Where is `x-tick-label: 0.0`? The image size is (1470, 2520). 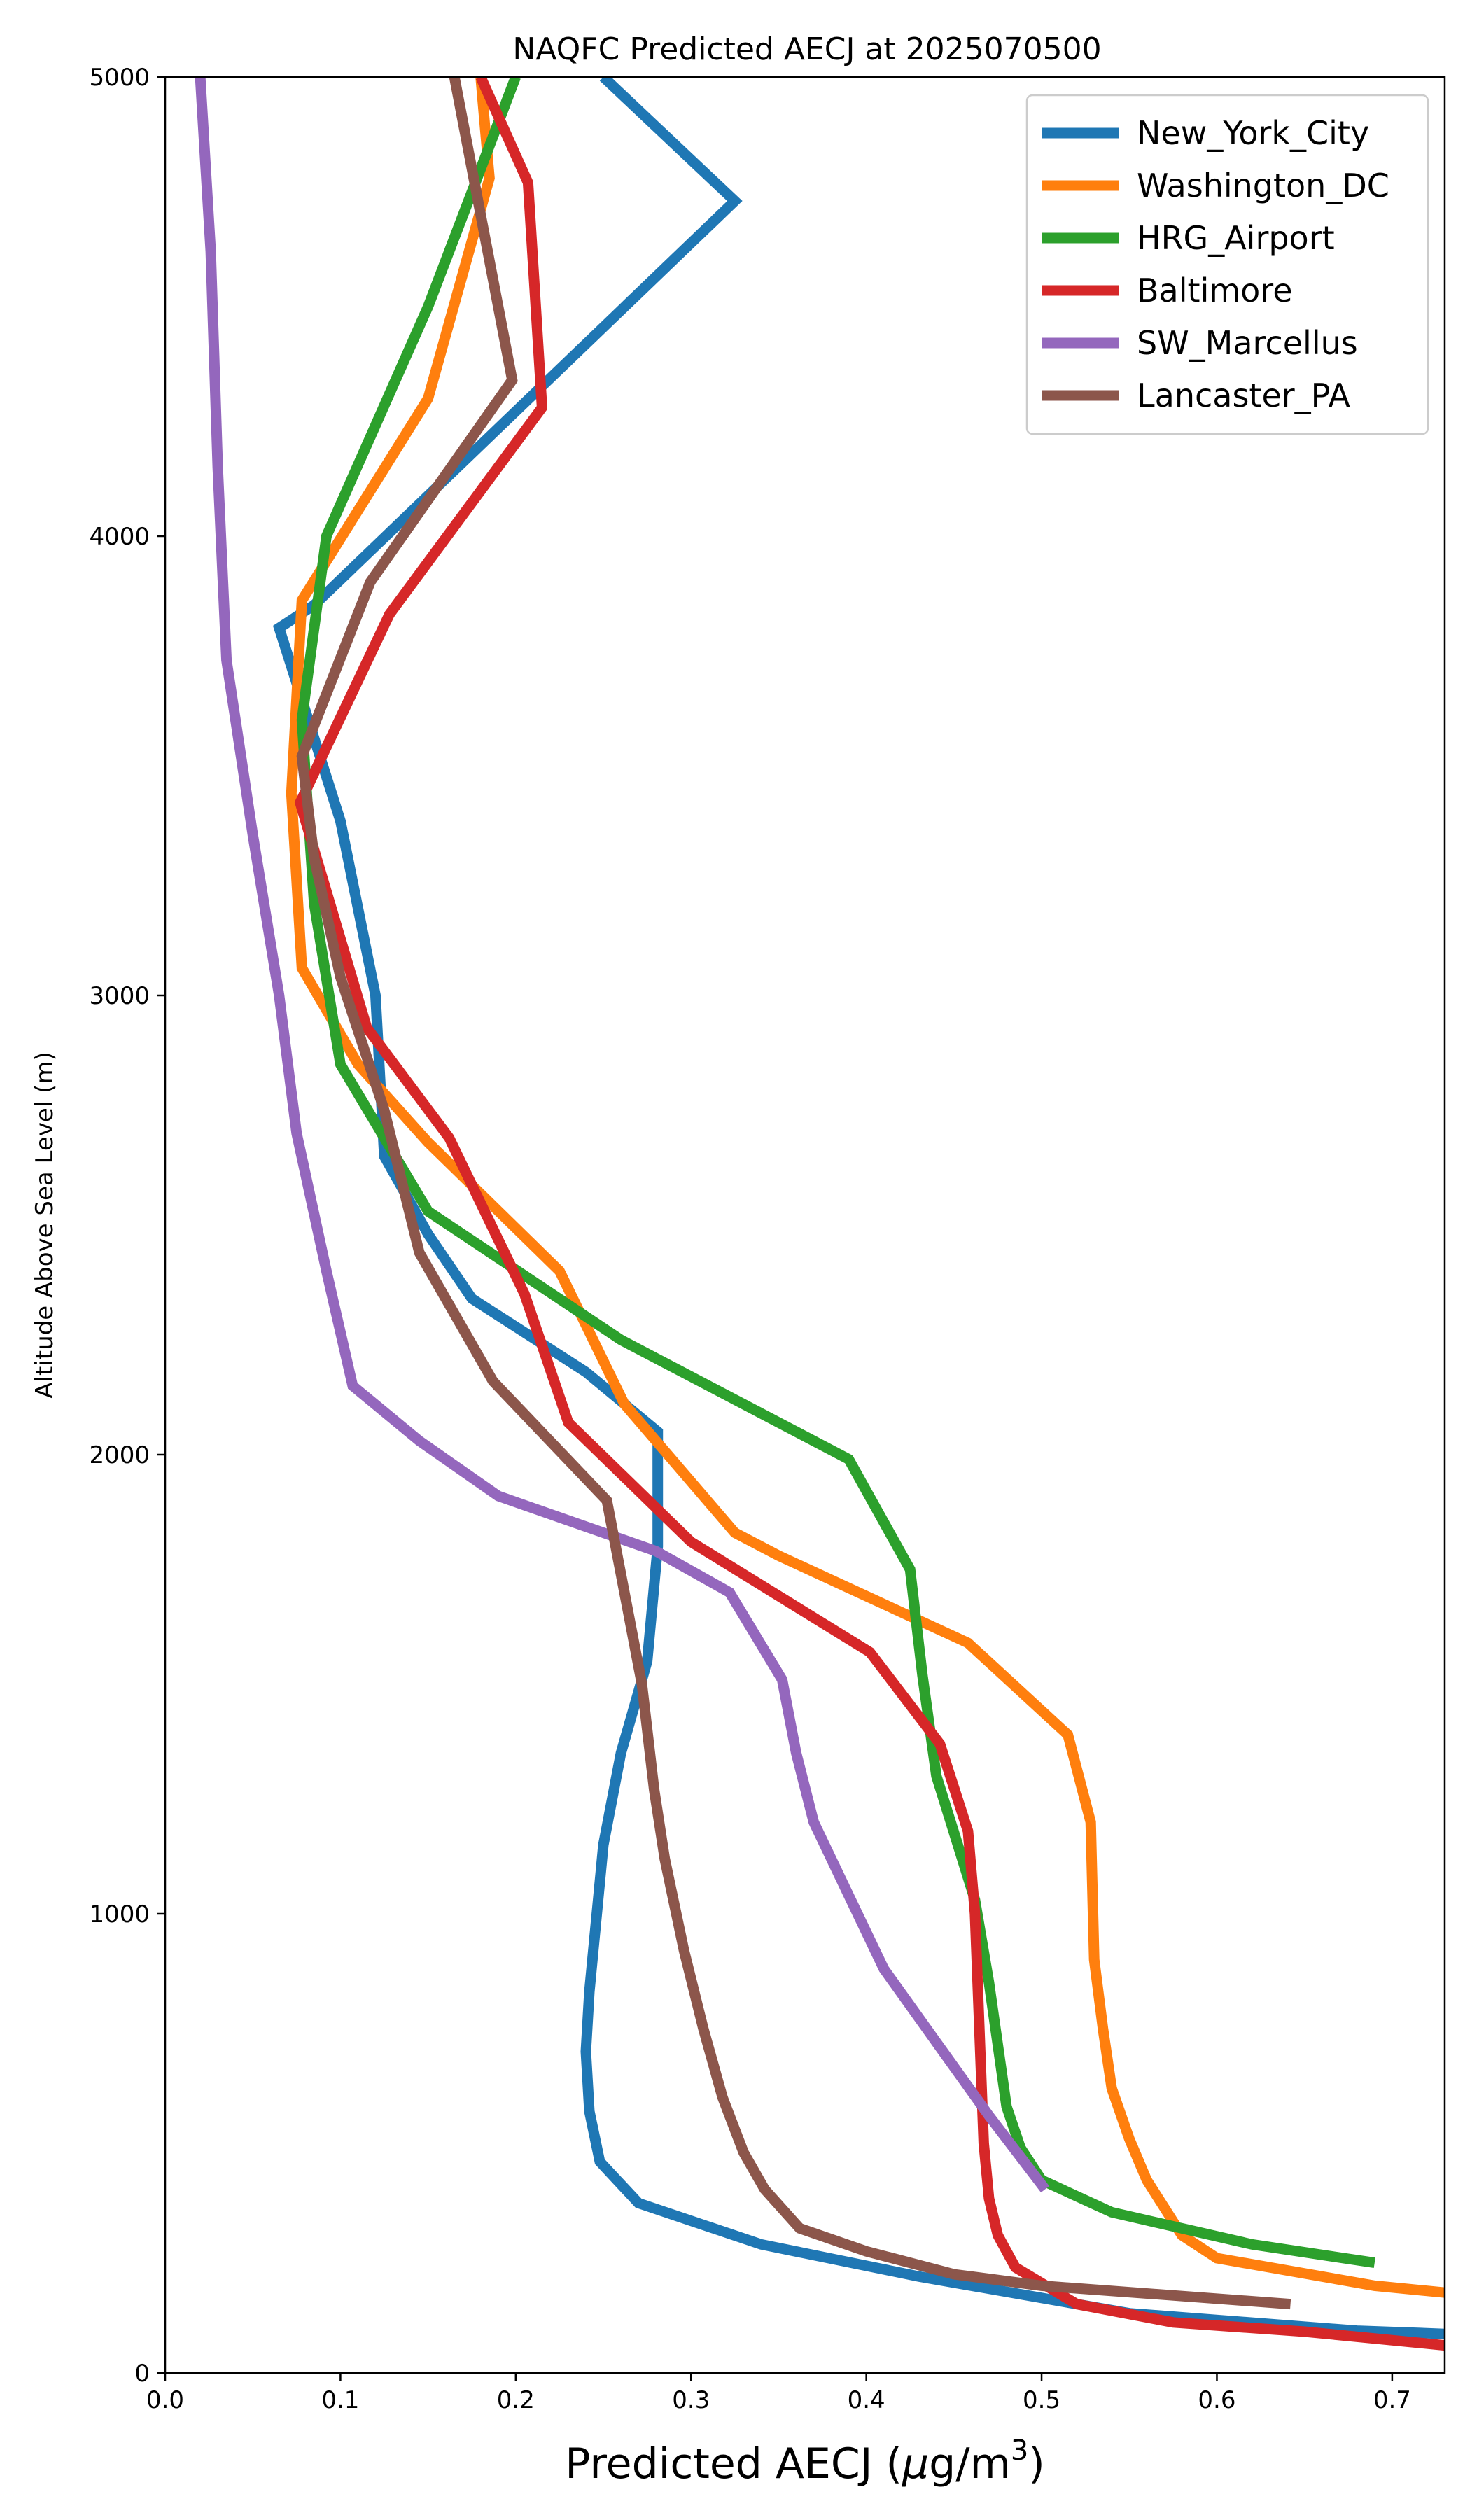
x-tick-label: 0.0 is located at coordinates (165, 2400).